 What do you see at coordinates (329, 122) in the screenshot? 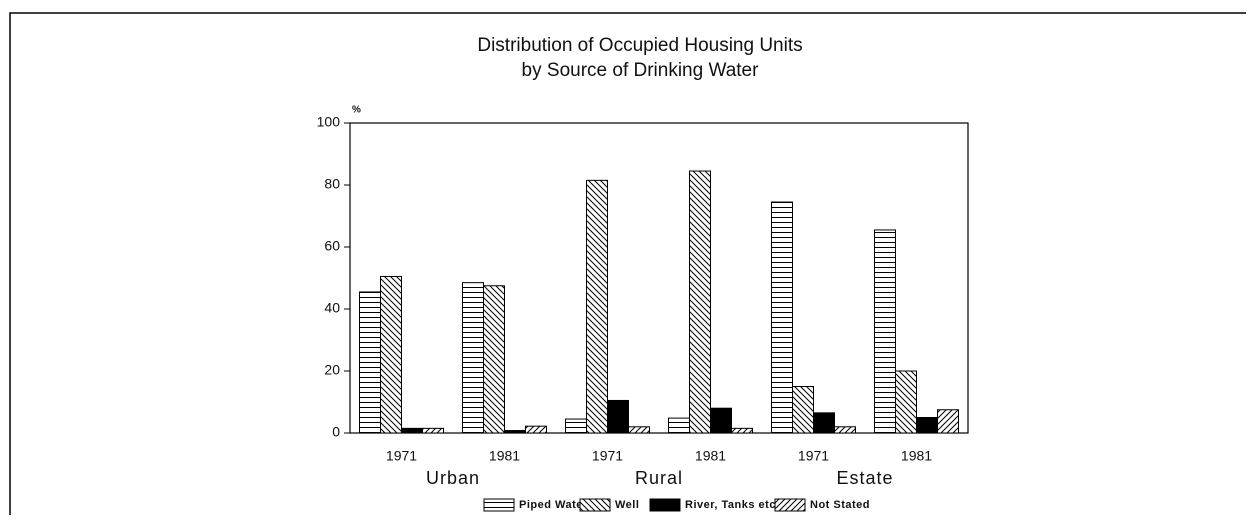
I see `y-tick-label: 100` at bounding box center [329, 122].